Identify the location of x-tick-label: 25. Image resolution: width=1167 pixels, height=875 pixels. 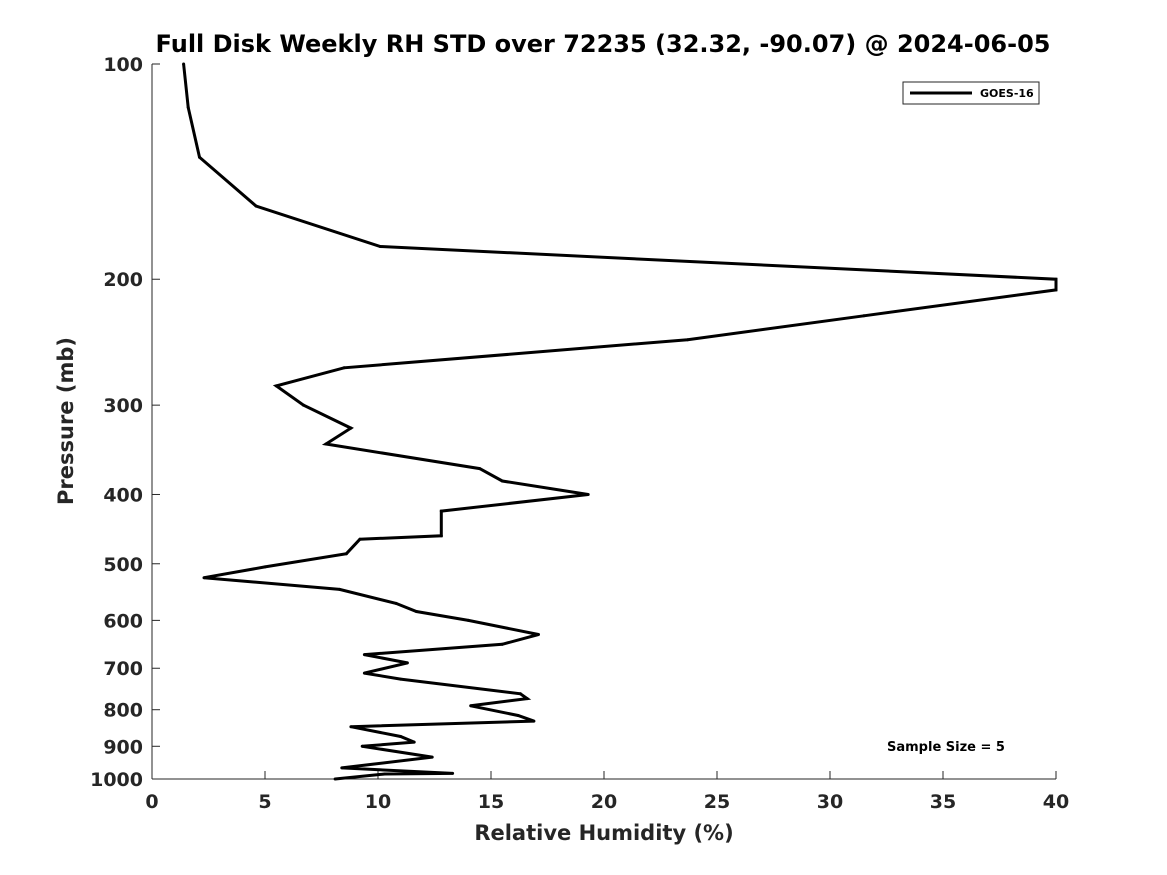
(717, 802).